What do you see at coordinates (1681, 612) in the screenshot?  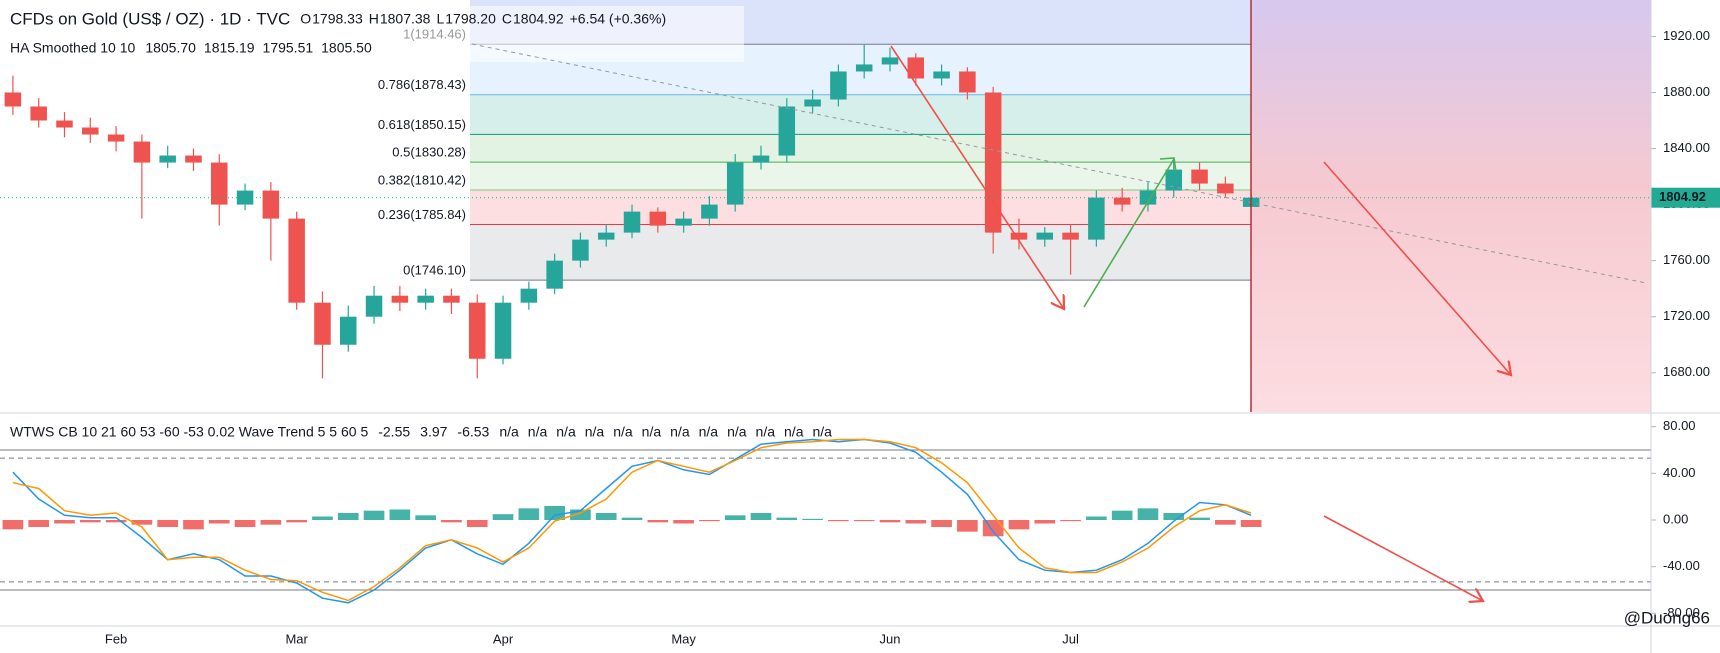 I see `y-tick-label: -80.00` at bounding box center [1681, 612].